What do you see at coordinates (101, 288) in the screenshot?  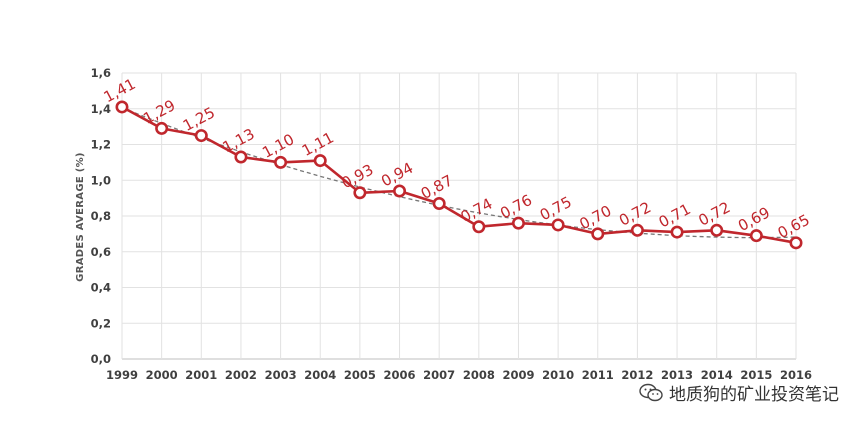 I see `y-tick-label: 0,4` at bounding box center [101, 288].